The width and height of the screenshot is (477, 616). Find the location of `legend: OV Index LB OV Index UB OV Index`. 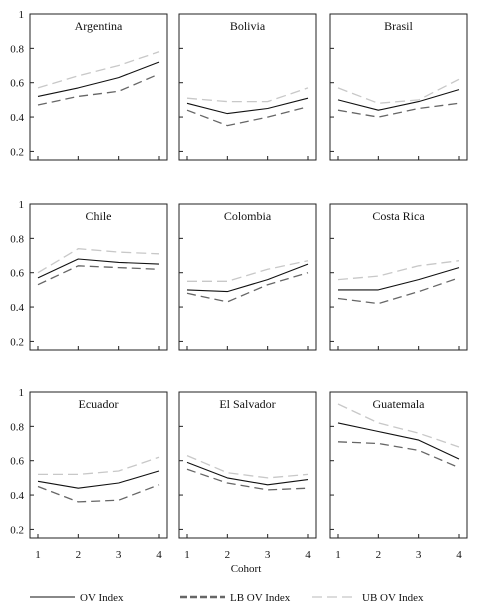

legend: OV Index LB OV Index UB OV Index is located at coordinates (227, 598).